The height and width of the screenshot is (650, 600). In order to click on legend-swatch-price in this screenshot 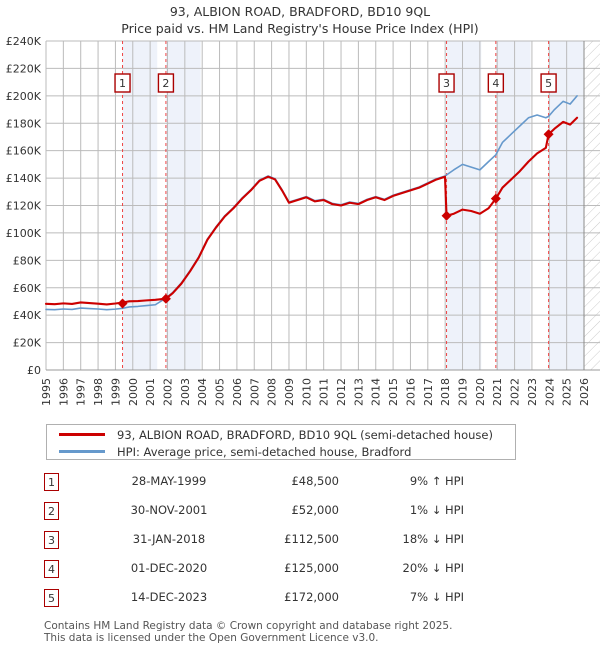, I will do `click(82, 434)`.